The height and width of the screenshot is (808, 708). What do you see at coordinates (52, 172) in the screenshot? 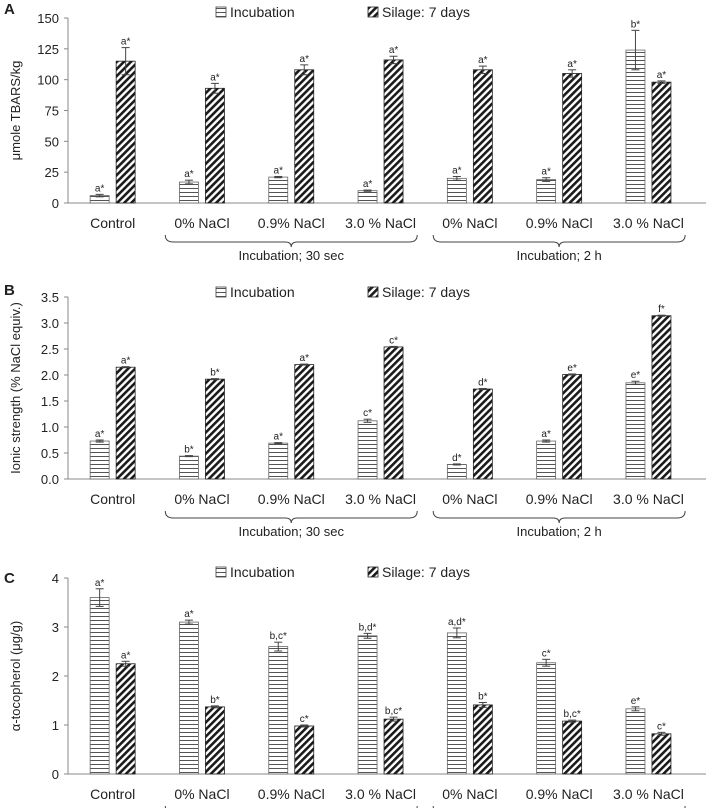
I see `y-tick-label: 25` at bounding box center [52, 172].